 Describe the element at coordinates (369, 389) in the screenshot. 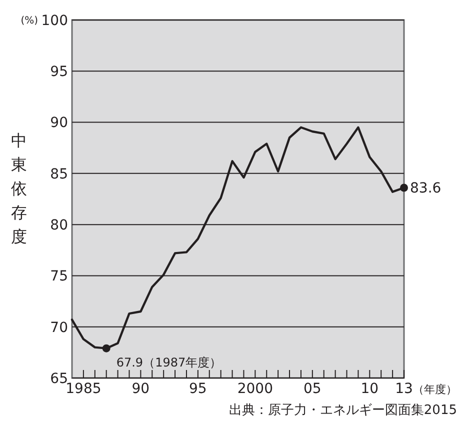

I see `x-tick-label: 10` at that location.